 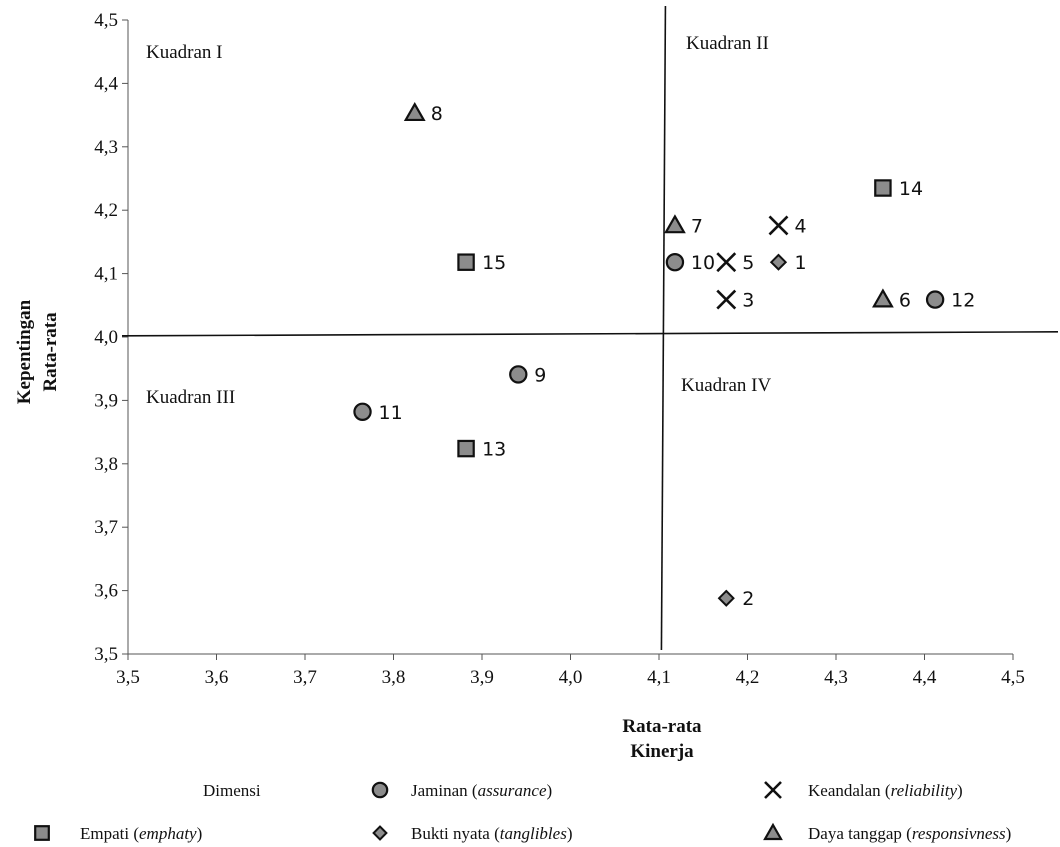 I want to click on data-point: 4, so click(x=787, y=226).